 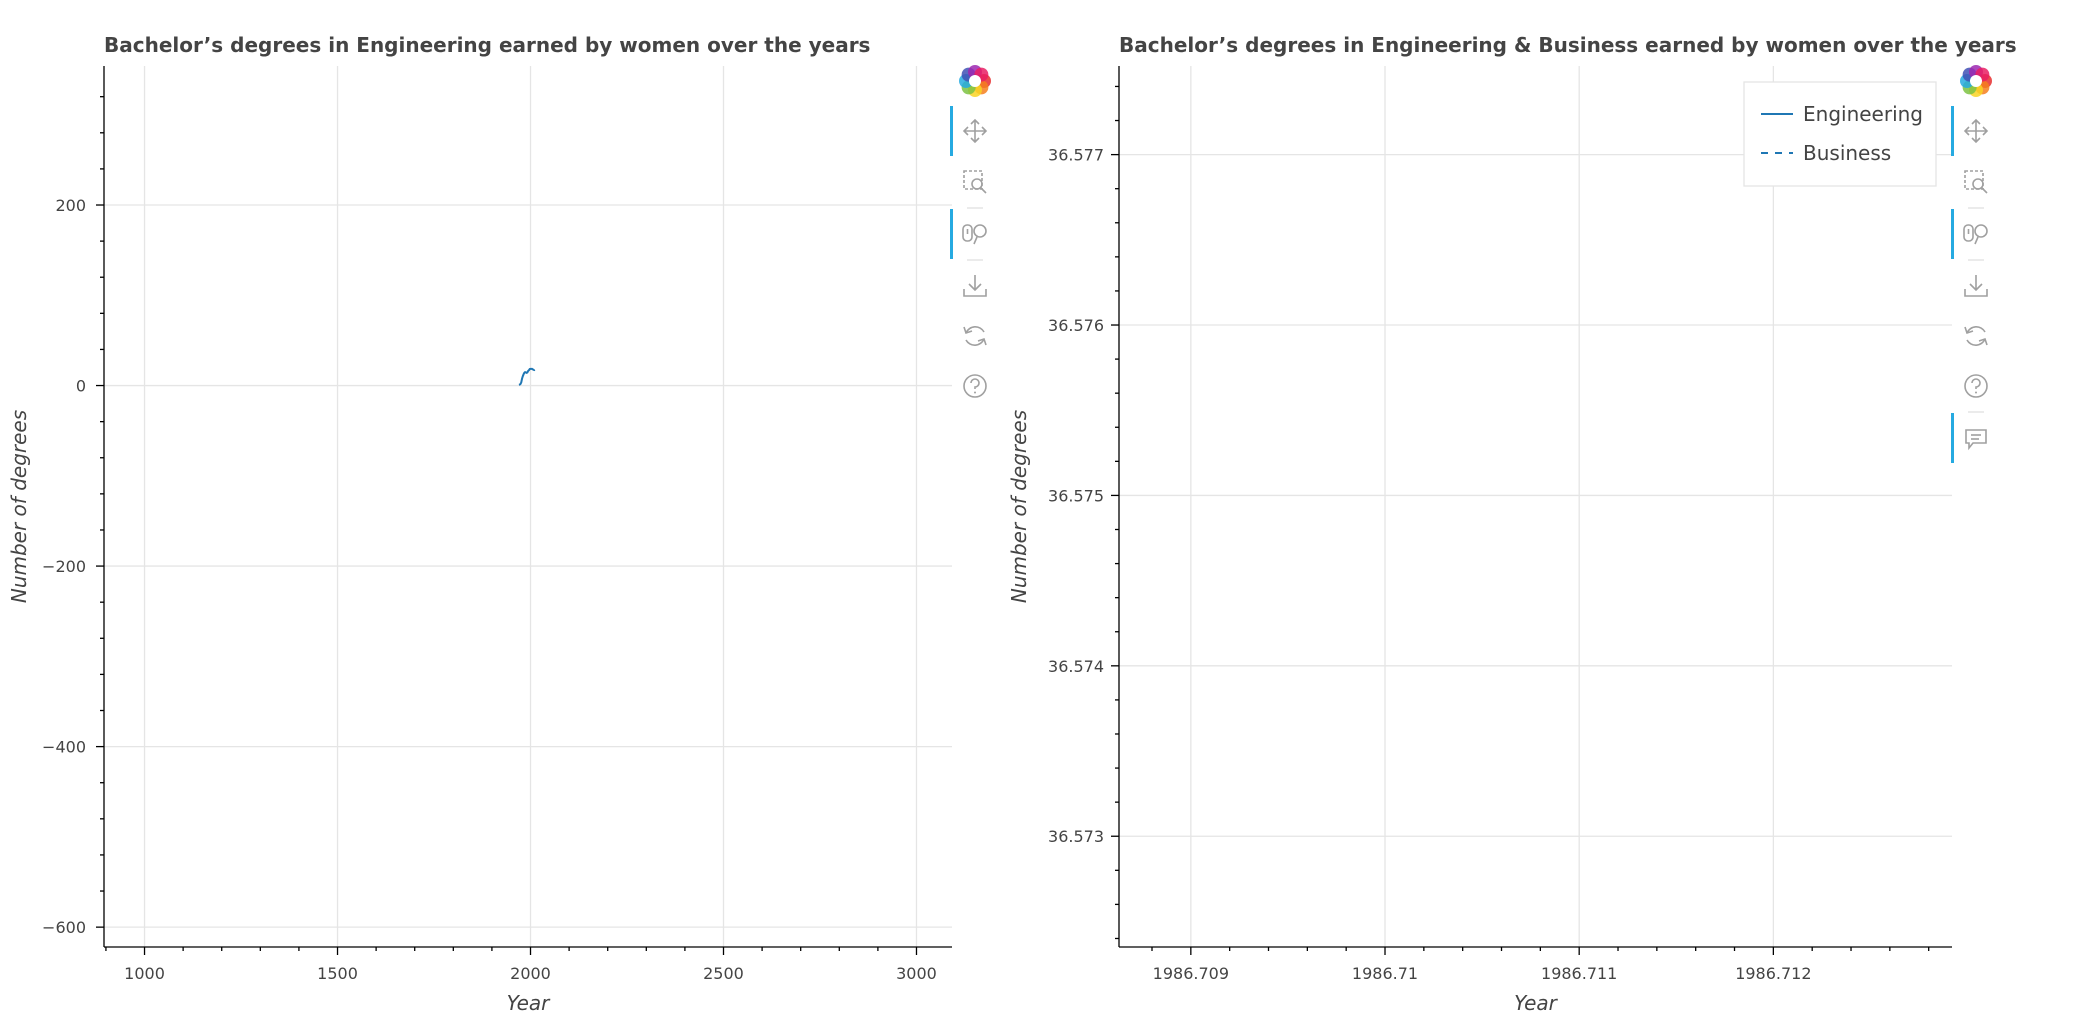 I want to click on toolbar-right, so click(x=1975, y=264).